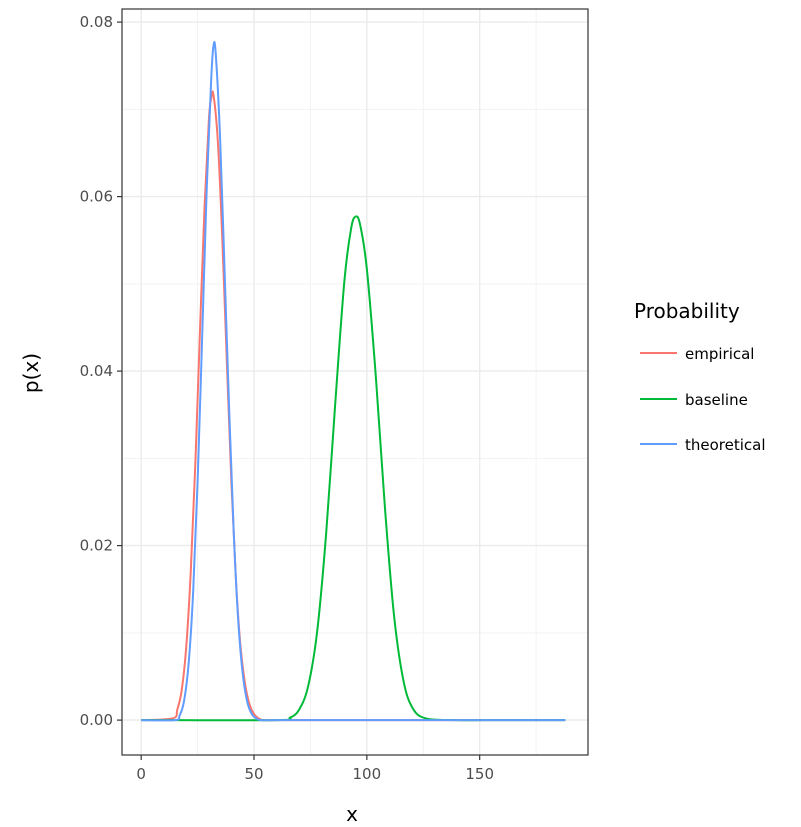 Image resolution: width=801 pixels, height=827 pixels. I want to click on x-tick-label: 150, so click(479, 774).